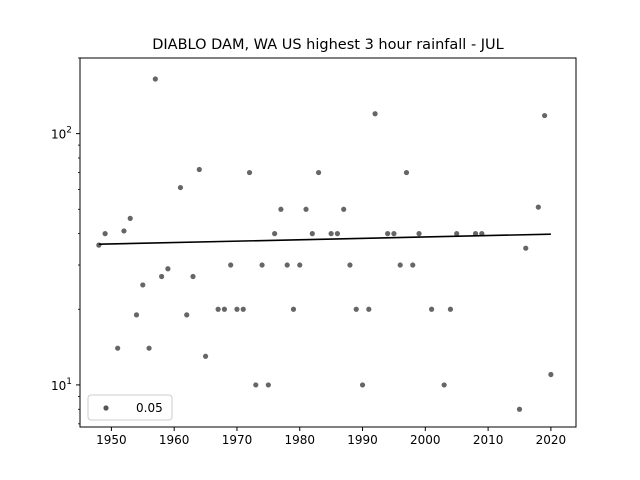 This screenshot has height=480, width=640. Describe the element at coordinates (149, 408) in the screenshot. I see `legend-label: 0.05` at that location.